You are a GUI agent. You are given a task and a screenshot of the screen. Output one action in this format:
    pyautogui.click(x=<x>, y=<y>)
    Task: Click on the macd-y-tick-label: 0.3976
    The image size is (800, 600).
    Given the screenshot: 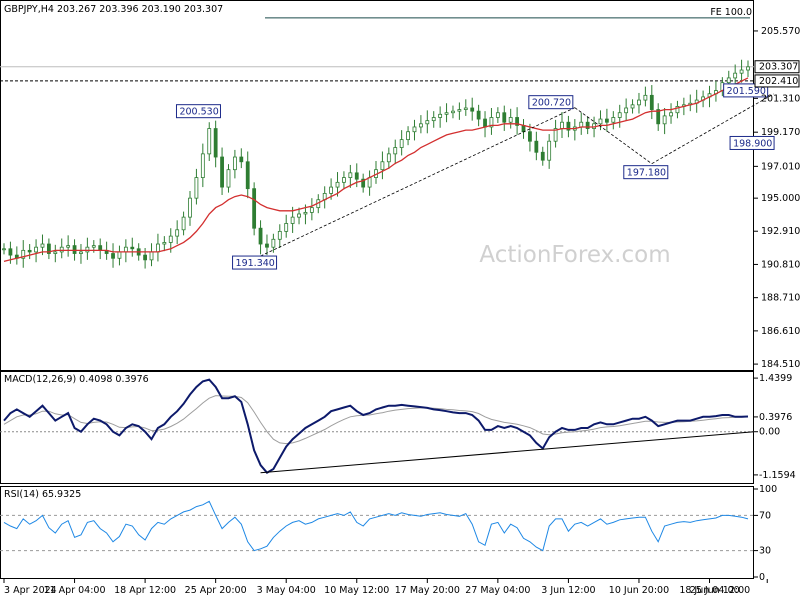 What is the action you would take?
    pyautogui.click(x=775, y=417)
    